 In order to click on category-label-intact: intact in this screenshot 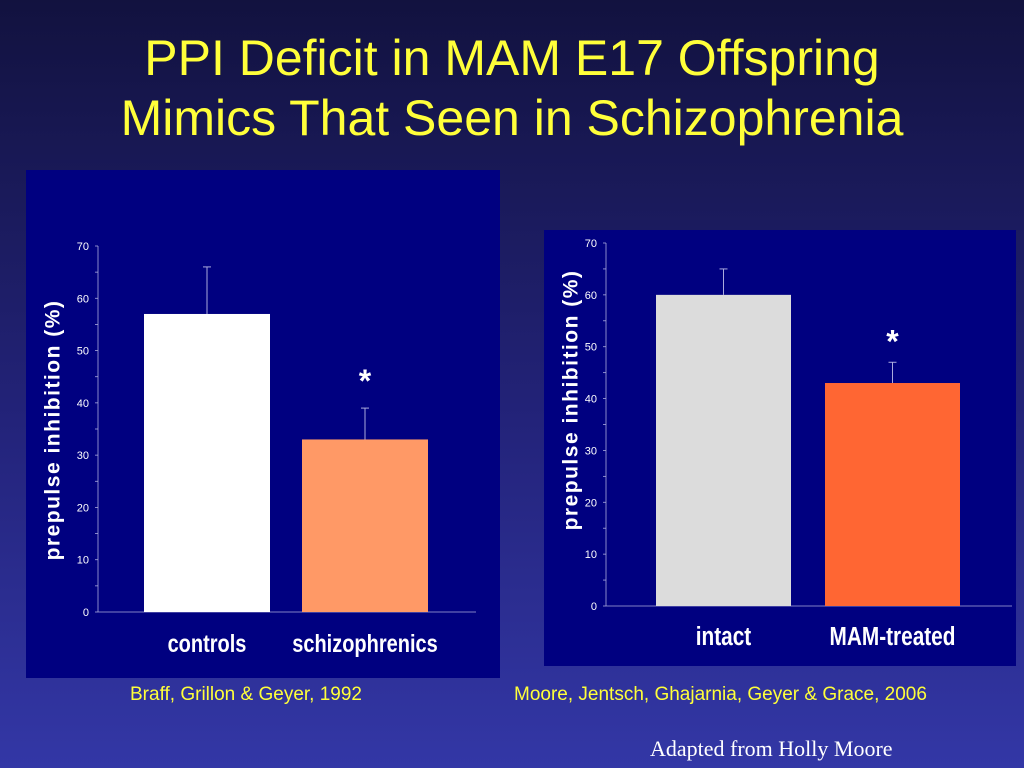, I will do `click(724, 636)`.